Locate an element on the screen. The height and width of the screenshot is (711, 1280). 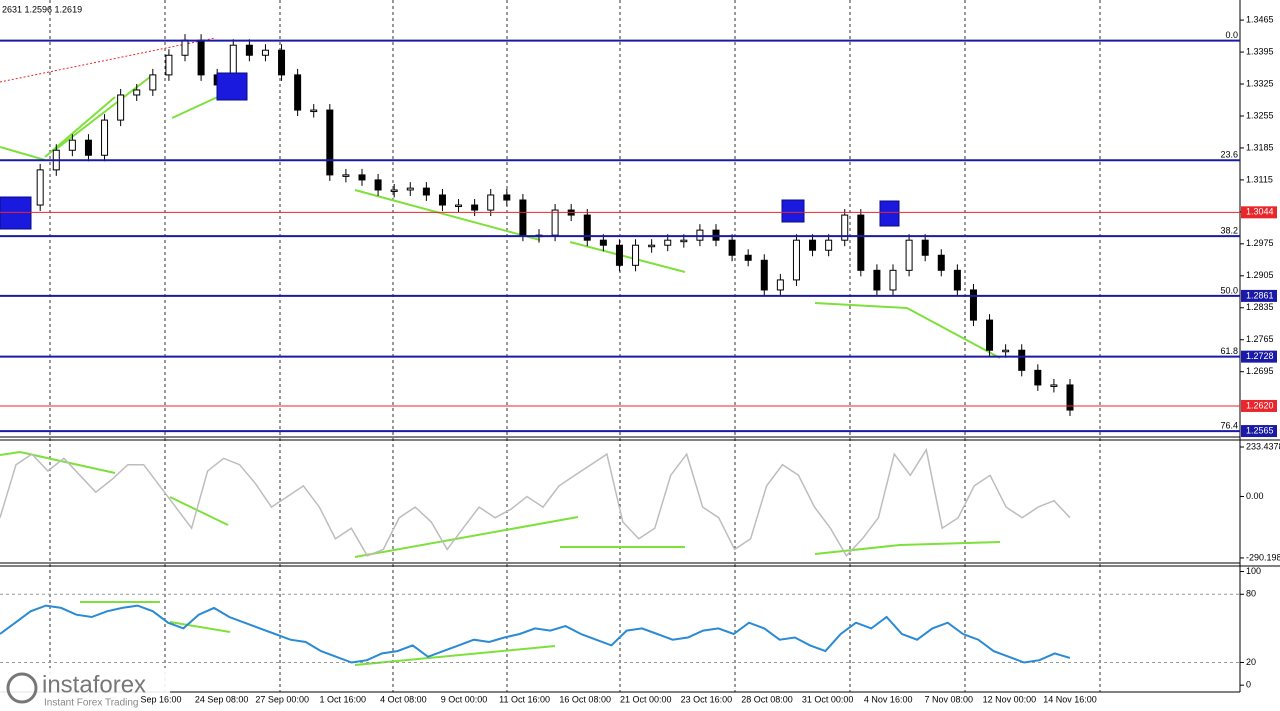
y-tick-label: 0.00 is located at coordinates (1255, 496).